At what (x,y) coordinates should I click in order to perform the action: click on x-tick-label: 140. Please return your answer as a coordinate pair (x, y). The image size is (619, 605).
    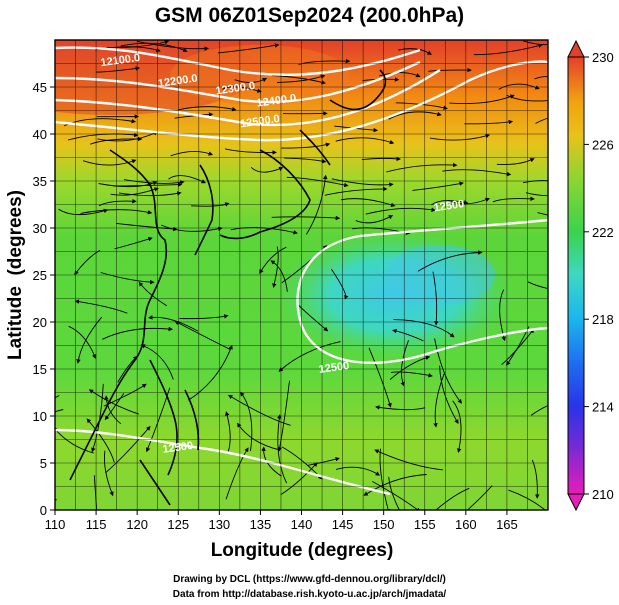
    Looking at the image, I should click on (302, 524).